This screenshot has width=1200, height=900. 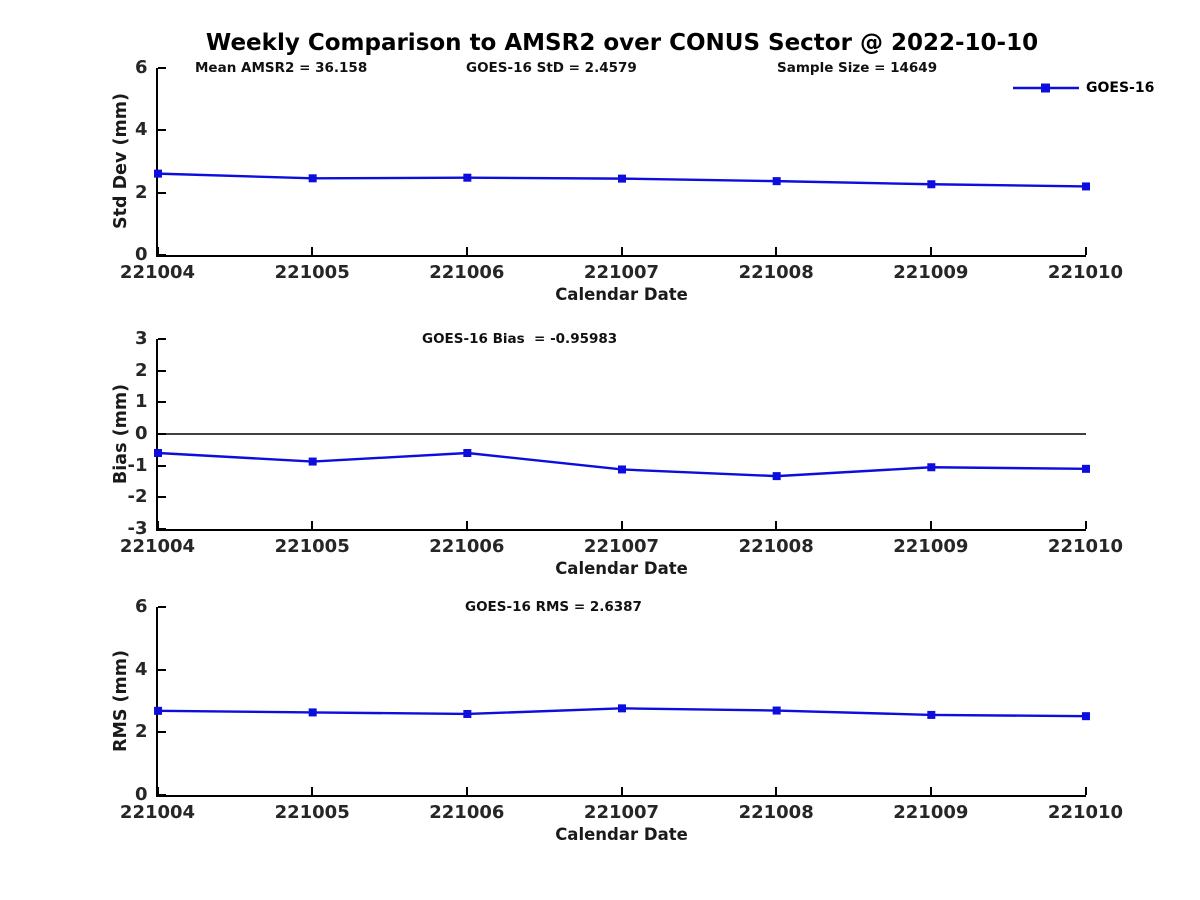 What do you see at coordinates (137, 528) in the screenshot?
I see `y-tick-label: -3` at bounding box center [137, 528].